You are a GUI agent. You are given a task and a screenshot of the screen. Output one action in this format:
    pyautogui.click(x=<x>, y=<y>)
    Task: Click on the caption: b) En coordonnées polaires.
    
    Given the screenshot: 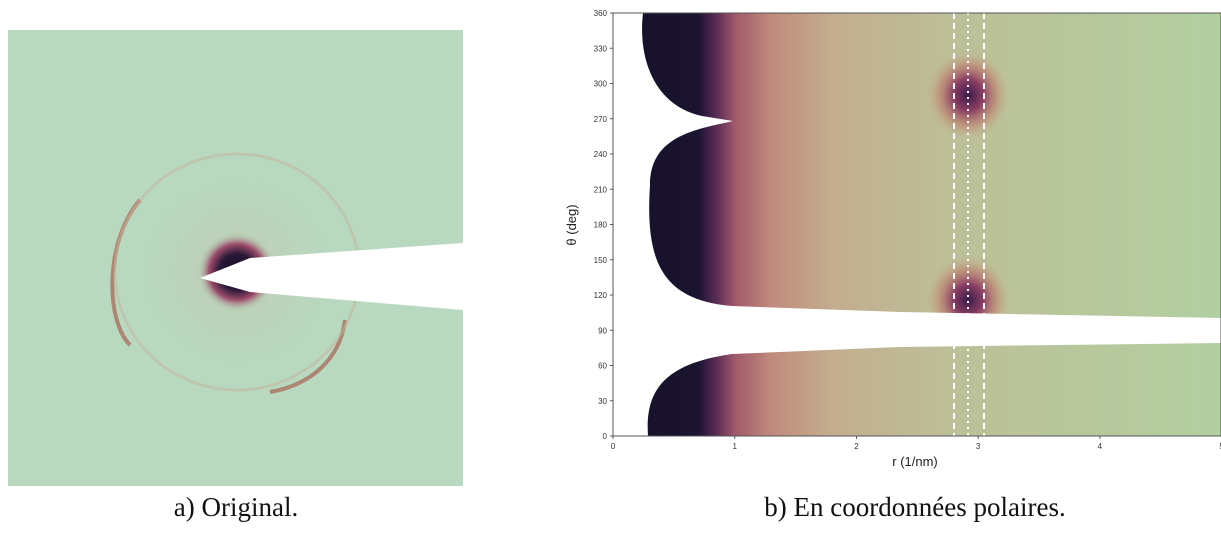 What is the action you would take?
    pyautogui.click(x=914, y=507)
    